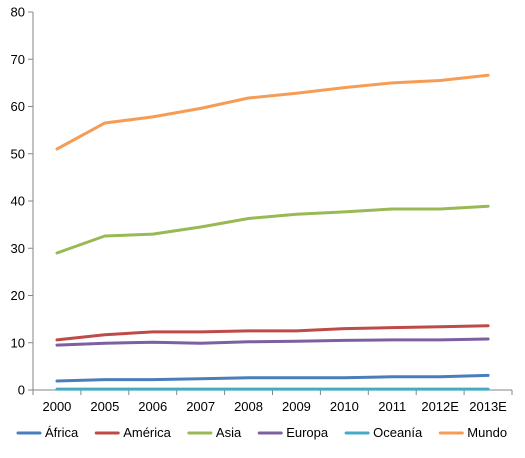 The width and height of the screenshot is (525, 458). Describe the element at coordinates (18, 295) in the screenshot. I see `y-tick-label: 20` at that location.